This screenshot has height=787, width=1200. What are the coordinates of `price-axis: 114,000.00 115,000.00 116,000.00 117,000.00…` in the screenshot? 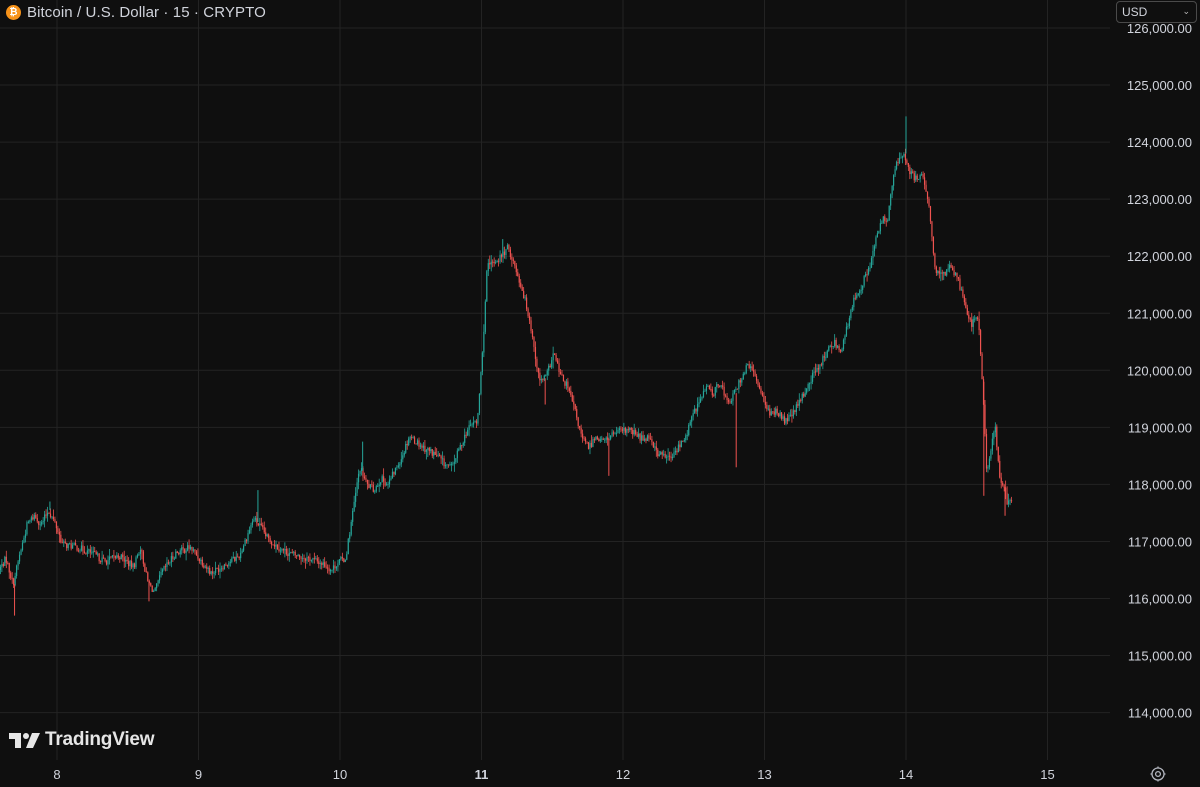 It's located at (1159, 371).